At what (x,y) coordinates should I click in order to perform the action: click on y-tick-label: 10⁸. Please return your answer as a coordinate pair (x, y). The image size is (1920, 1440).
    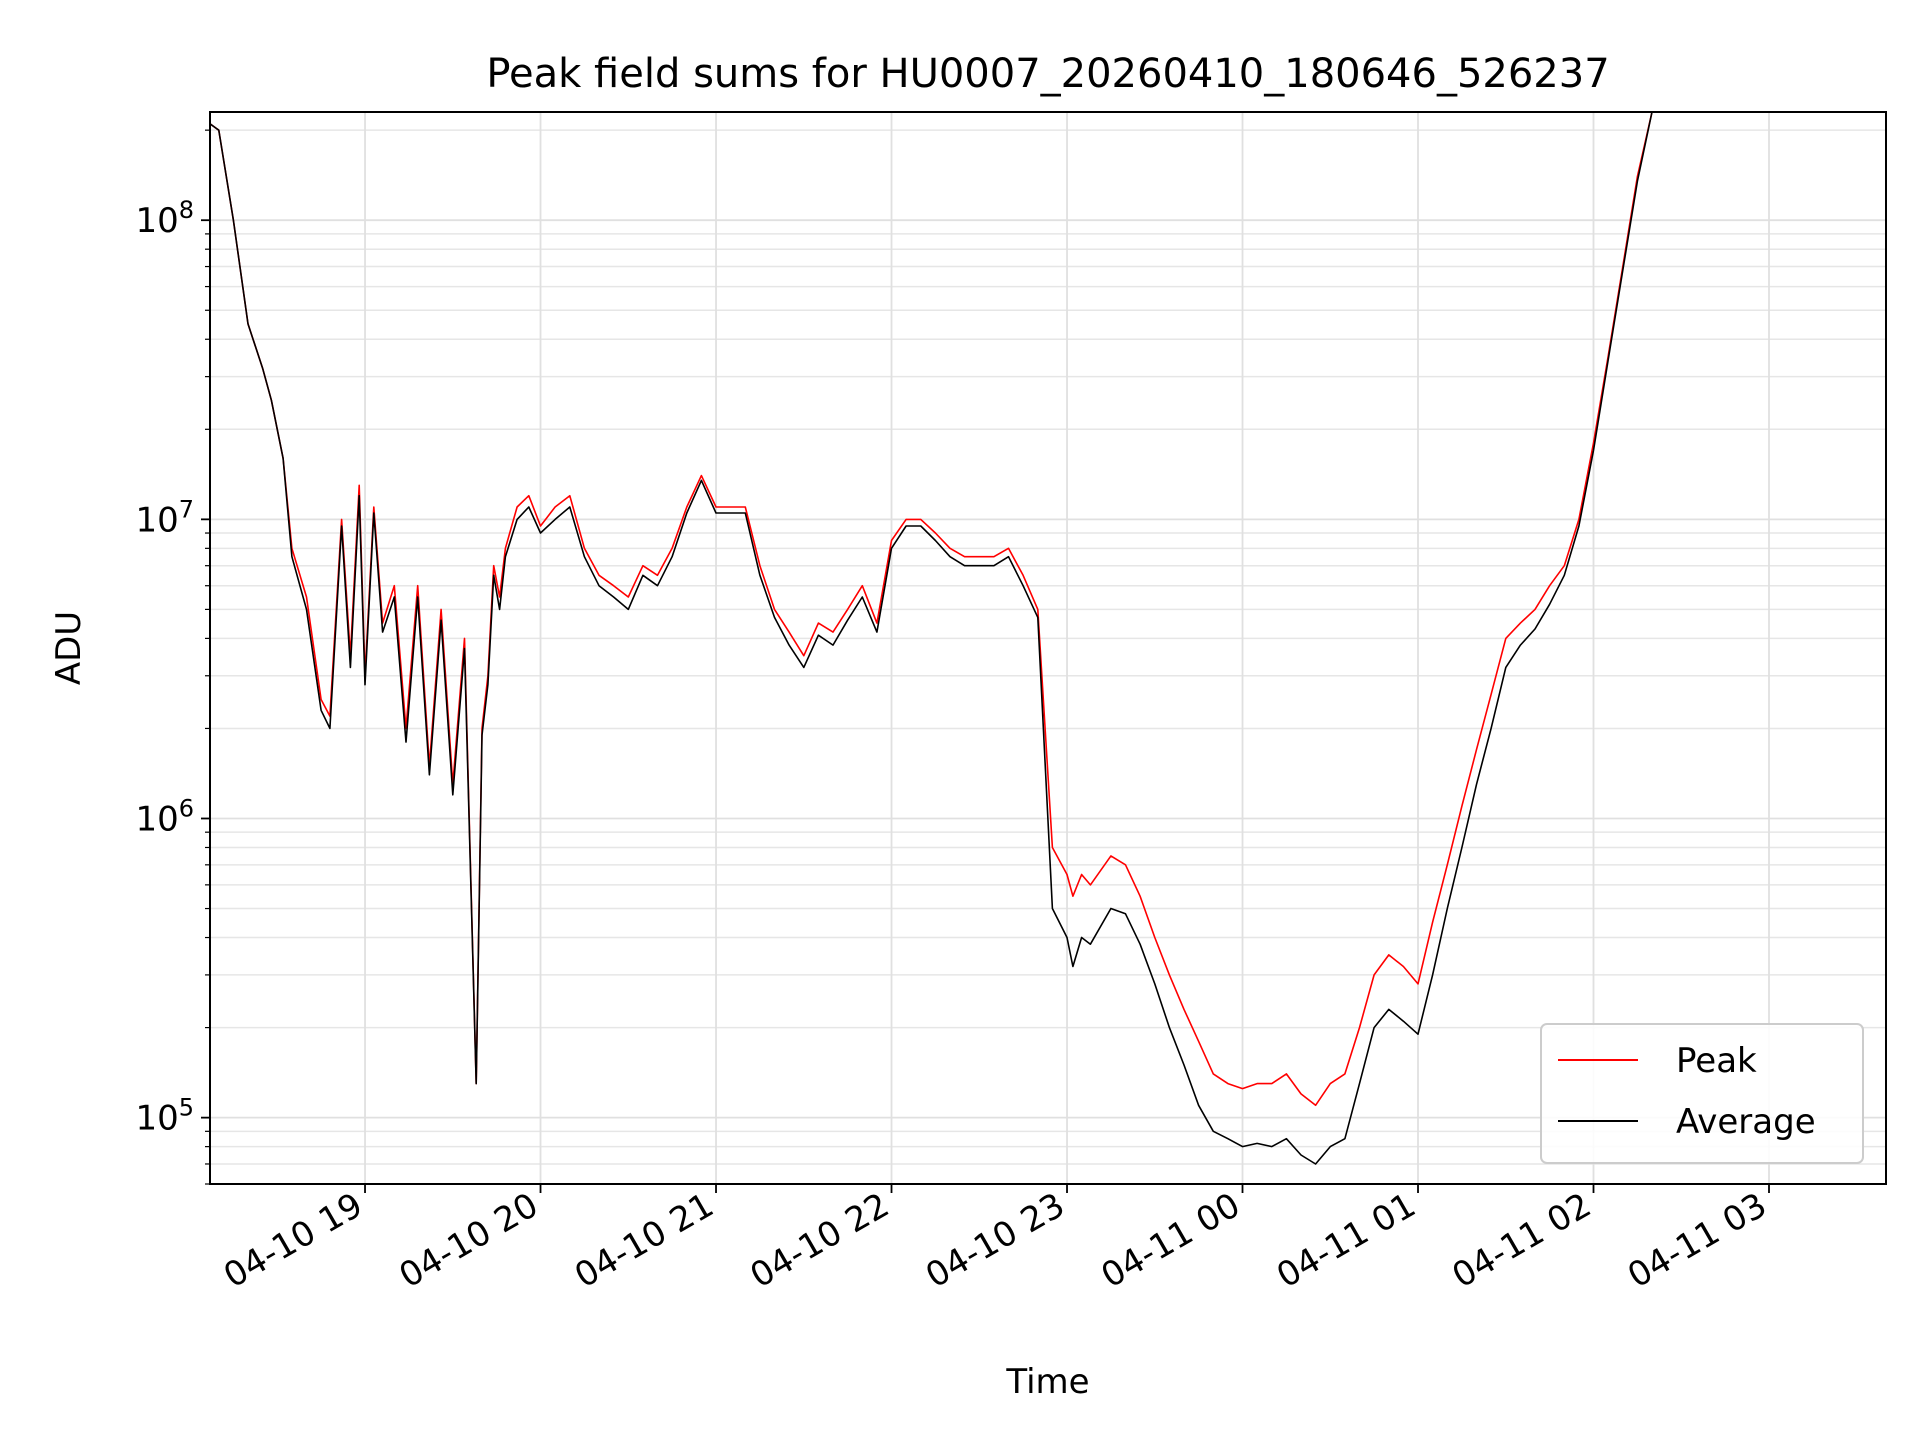
    Looking at the image, I should click on (164, 218).